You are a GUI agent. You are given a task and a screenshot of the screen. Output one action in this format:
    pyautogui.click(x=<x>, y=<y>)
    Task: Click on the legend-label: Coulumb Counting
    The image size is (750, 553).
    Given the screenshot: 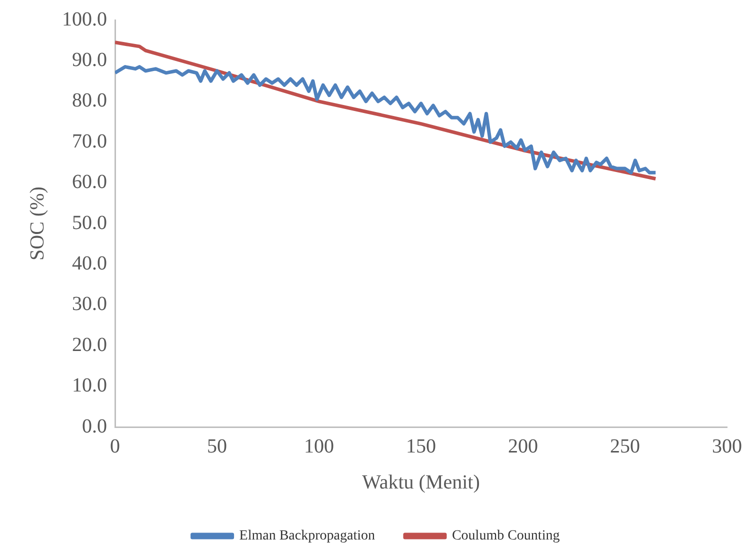 What is the action you would take?
    pyautogui.click(x=506, y=536)
    